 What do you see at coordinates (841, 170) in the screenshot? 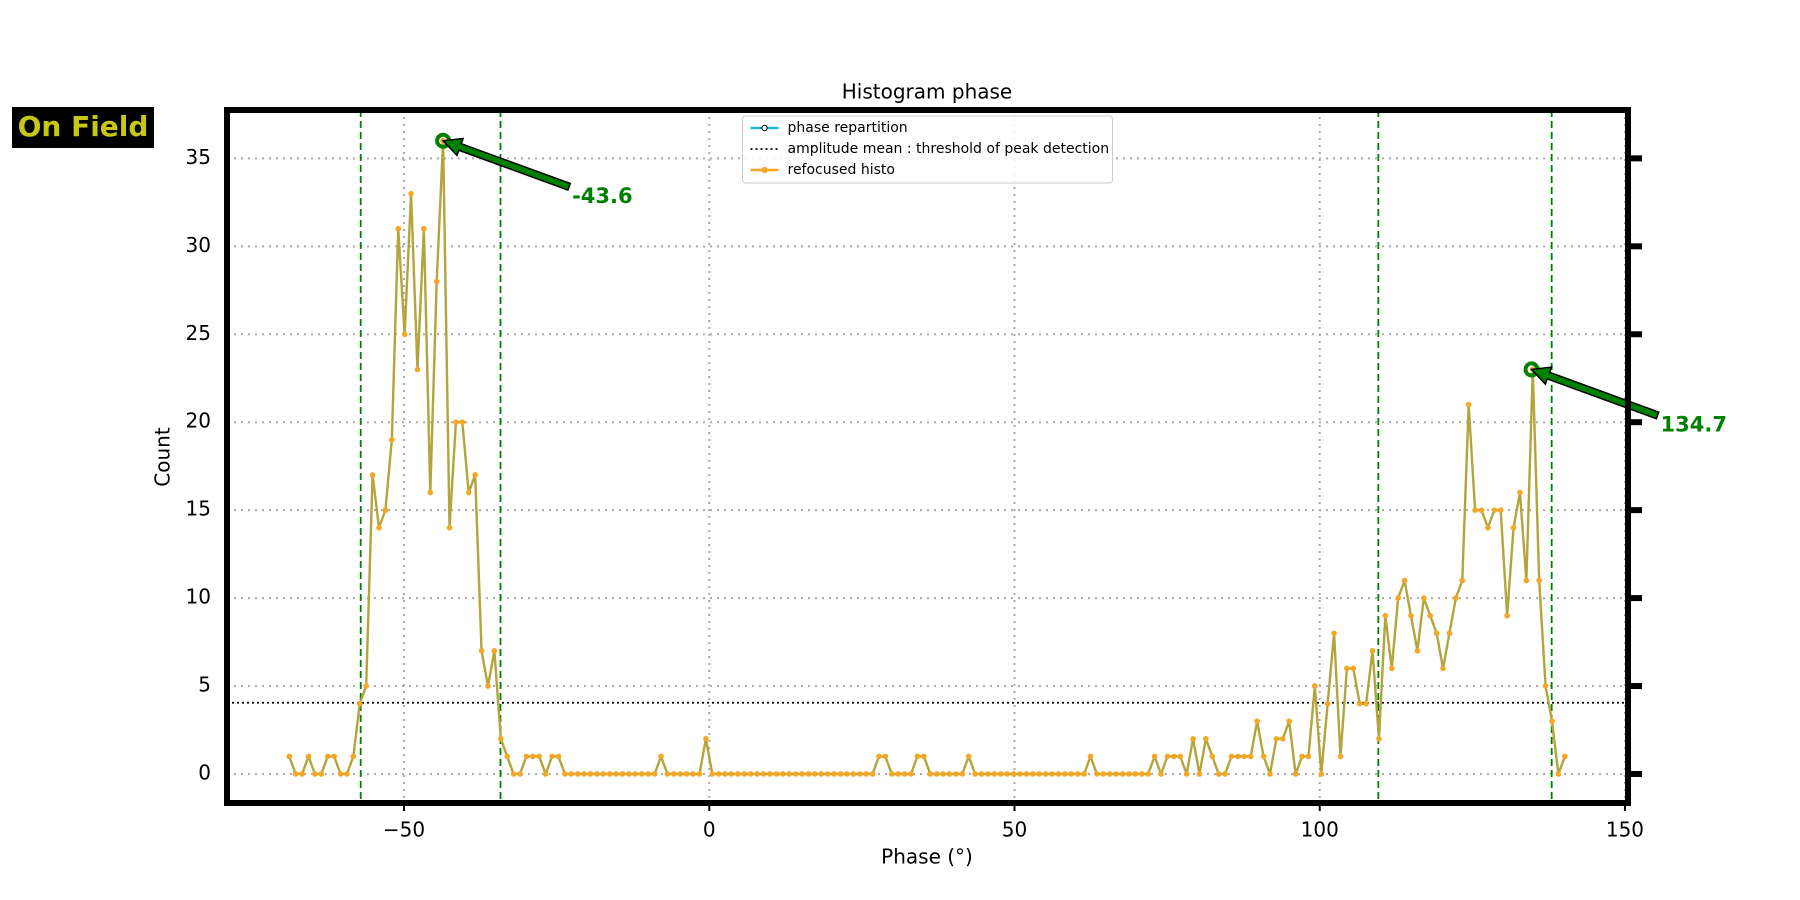
I see `legend-label: refocused histo` at bounding box center [841, 170].